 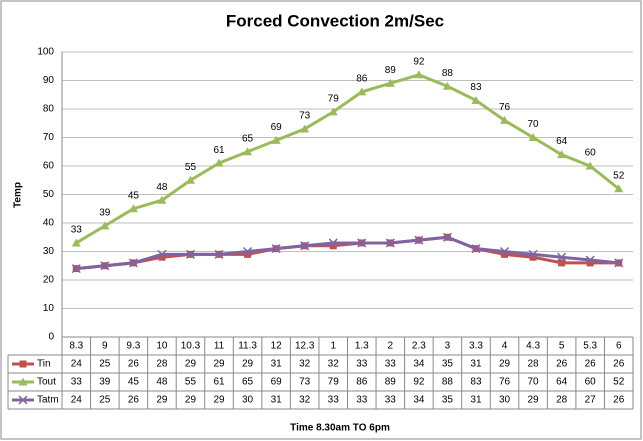 I want to click on legend-marker, so click(x=23, y=364).